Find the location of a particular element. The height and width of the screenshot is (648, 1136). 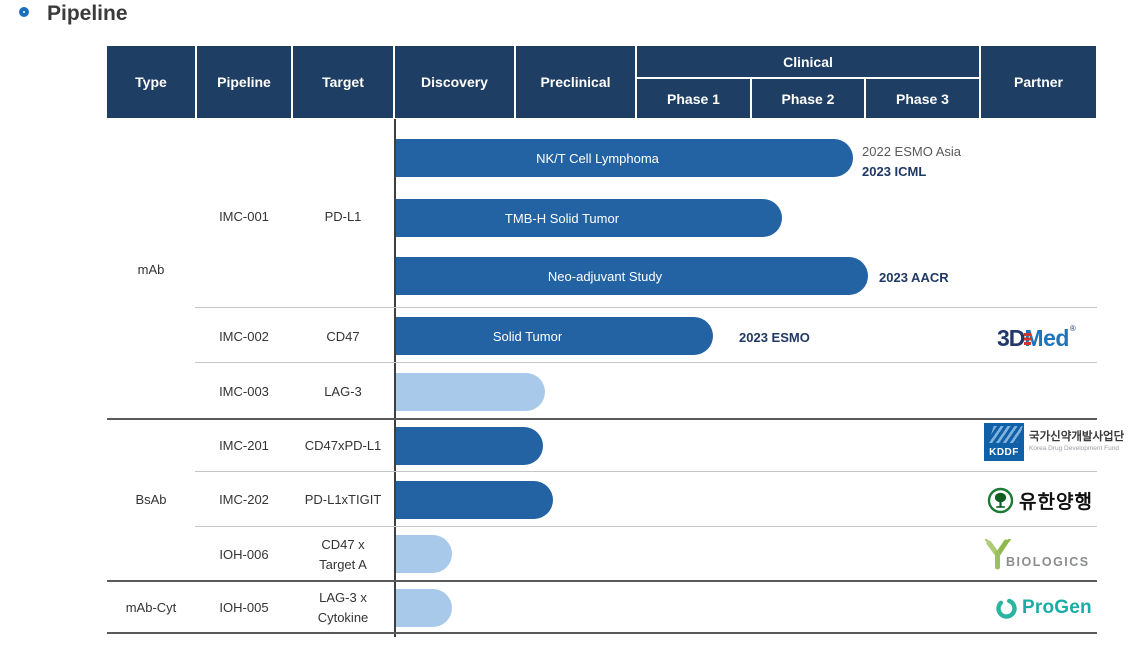

pipeline-code: IOH-005 is located at coordinates (244, 607).